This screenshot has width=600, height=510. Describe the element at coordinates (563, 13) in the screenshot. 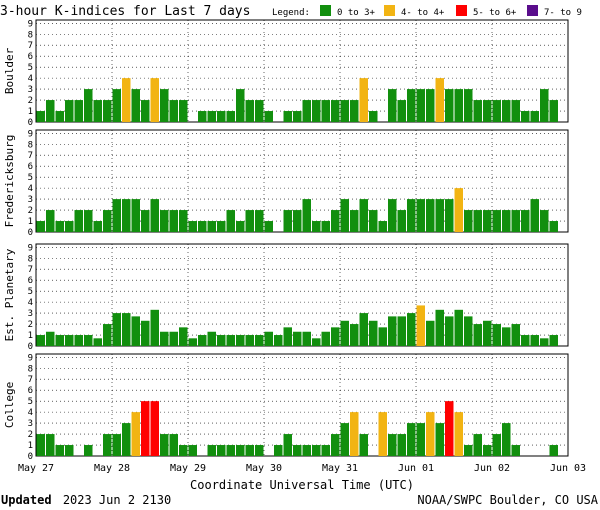

I see `legend-entry-7-to-9: 7- to 9` at that location.